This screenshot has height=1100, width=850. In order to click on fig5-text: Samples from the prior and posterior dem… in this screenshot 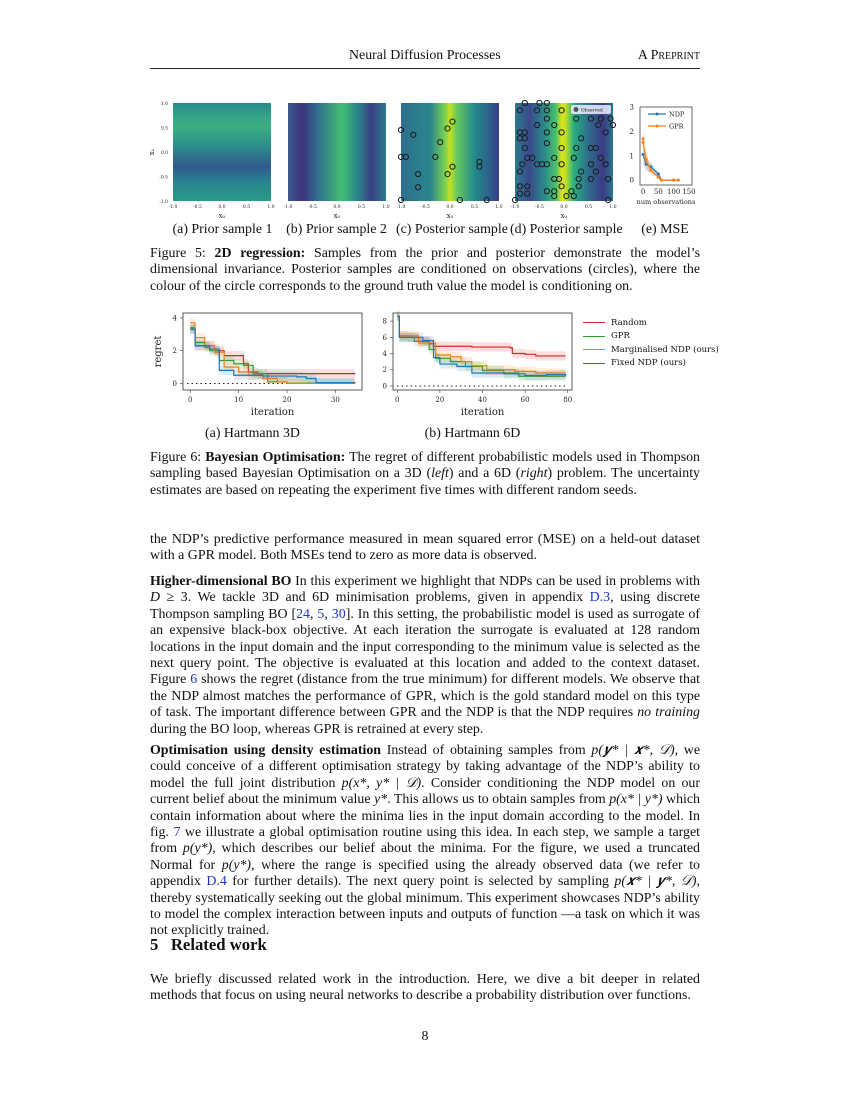, I will do `click(425, 270)`.